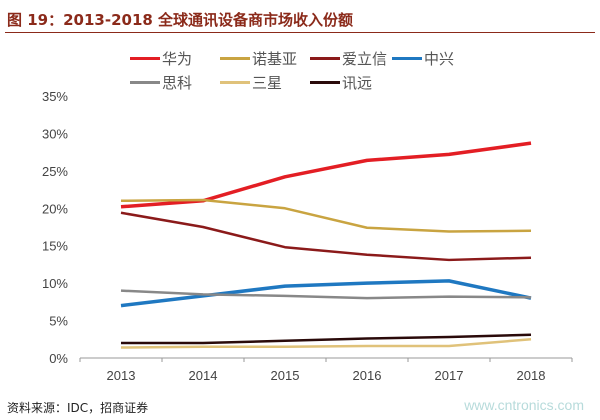  What do you see at coordinates (267, 83) in the screenshot?
I see `legend-label: 三星` at bounding box center [267, 83].